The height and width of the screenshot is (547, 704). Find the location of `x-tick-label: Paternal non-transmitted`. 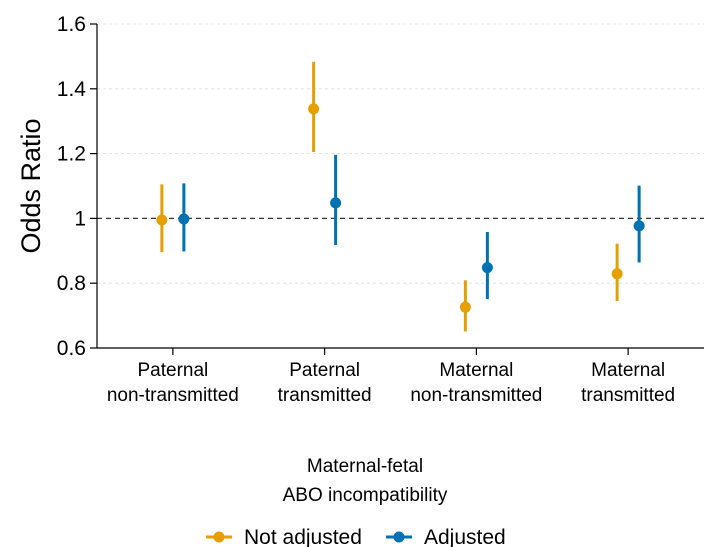

x-tick-label: Paternal non-transmitted is located at coordinates (173, 383).